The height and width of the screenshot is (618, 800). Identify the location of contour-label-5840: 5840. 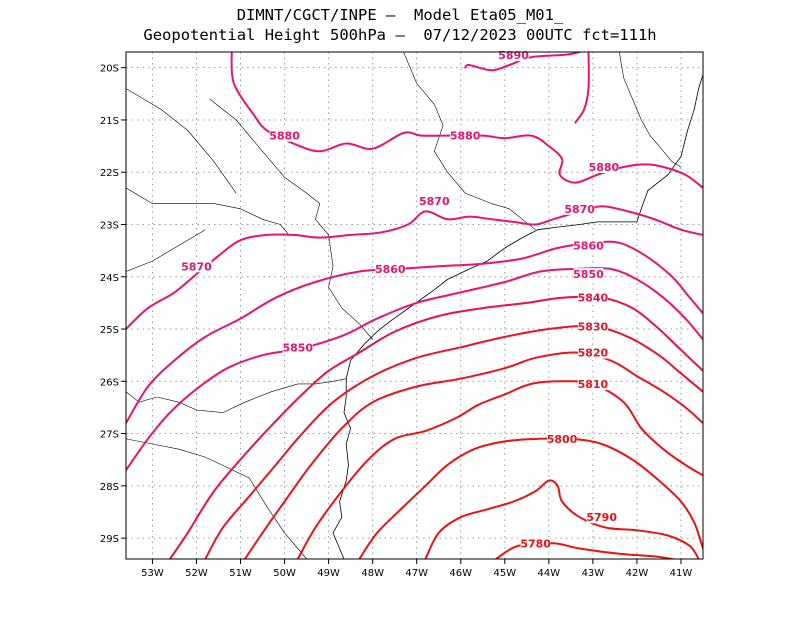
(593, 298).